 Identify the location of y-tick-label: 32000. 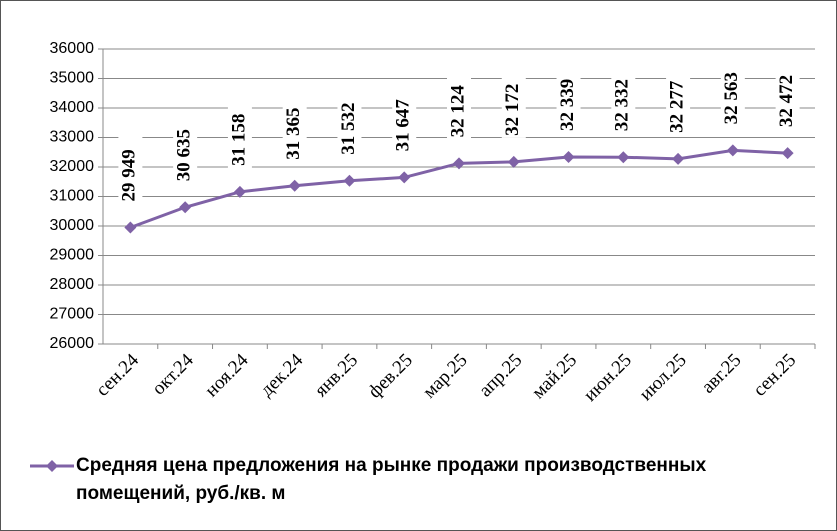
(72, 166).